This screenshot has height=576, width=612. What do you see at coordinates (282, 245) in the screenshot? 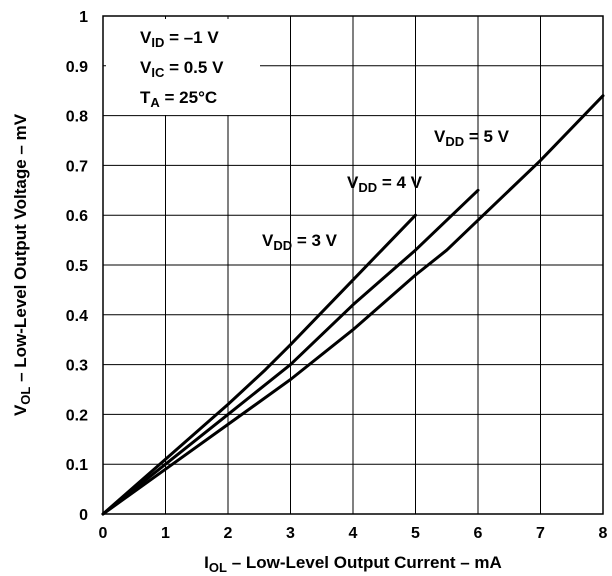
I see `series-label-1-sub: DD` at bounding box center [282, 245].